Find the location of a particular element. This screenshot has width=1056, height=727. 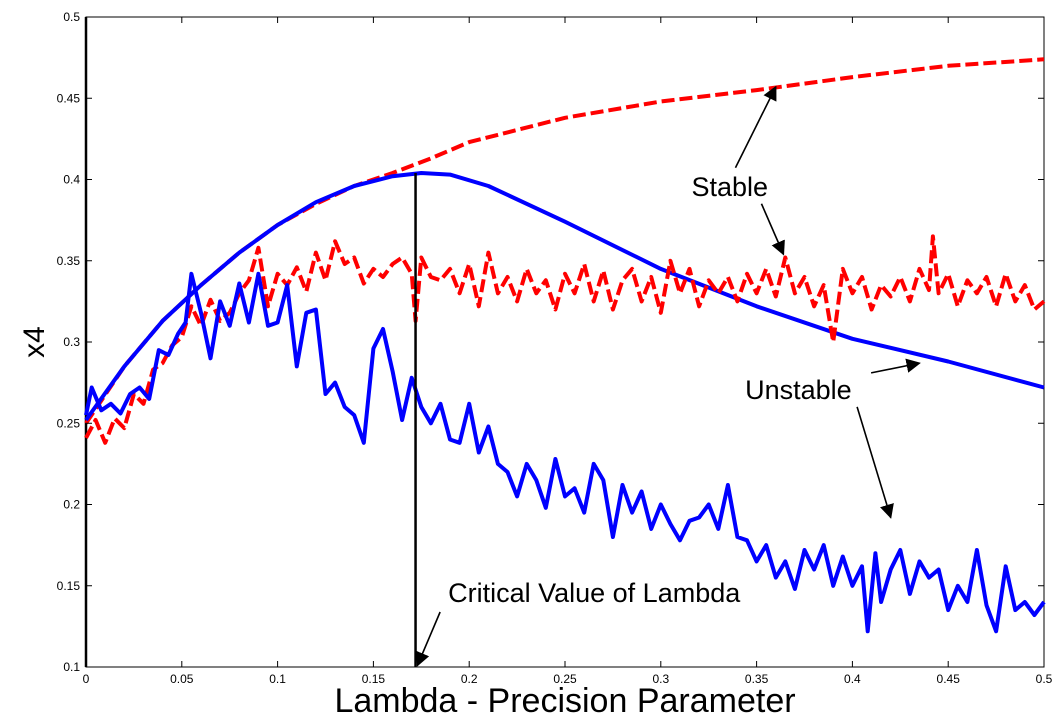

y-tick-label: 0.4 is located at coordinates (71, 180).